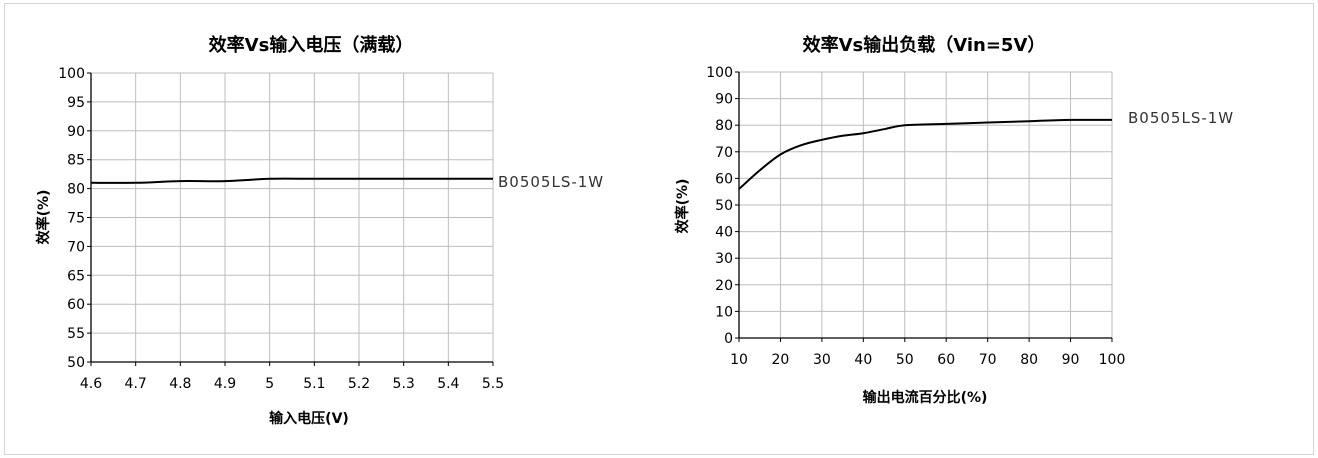 This screenshot has height=458, width=1318. I want to click on c1-y-tick-label: 95, so click(76, 103).